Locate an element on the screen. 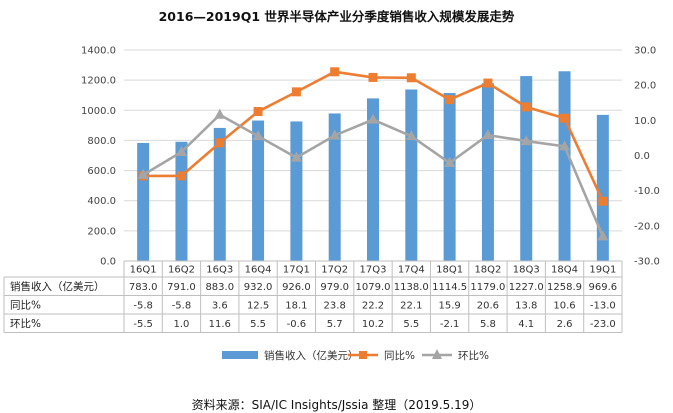 The width and height of the screenshot is (673, 413). x-category-label: 18Q3 is located at coordinates (526, 270).